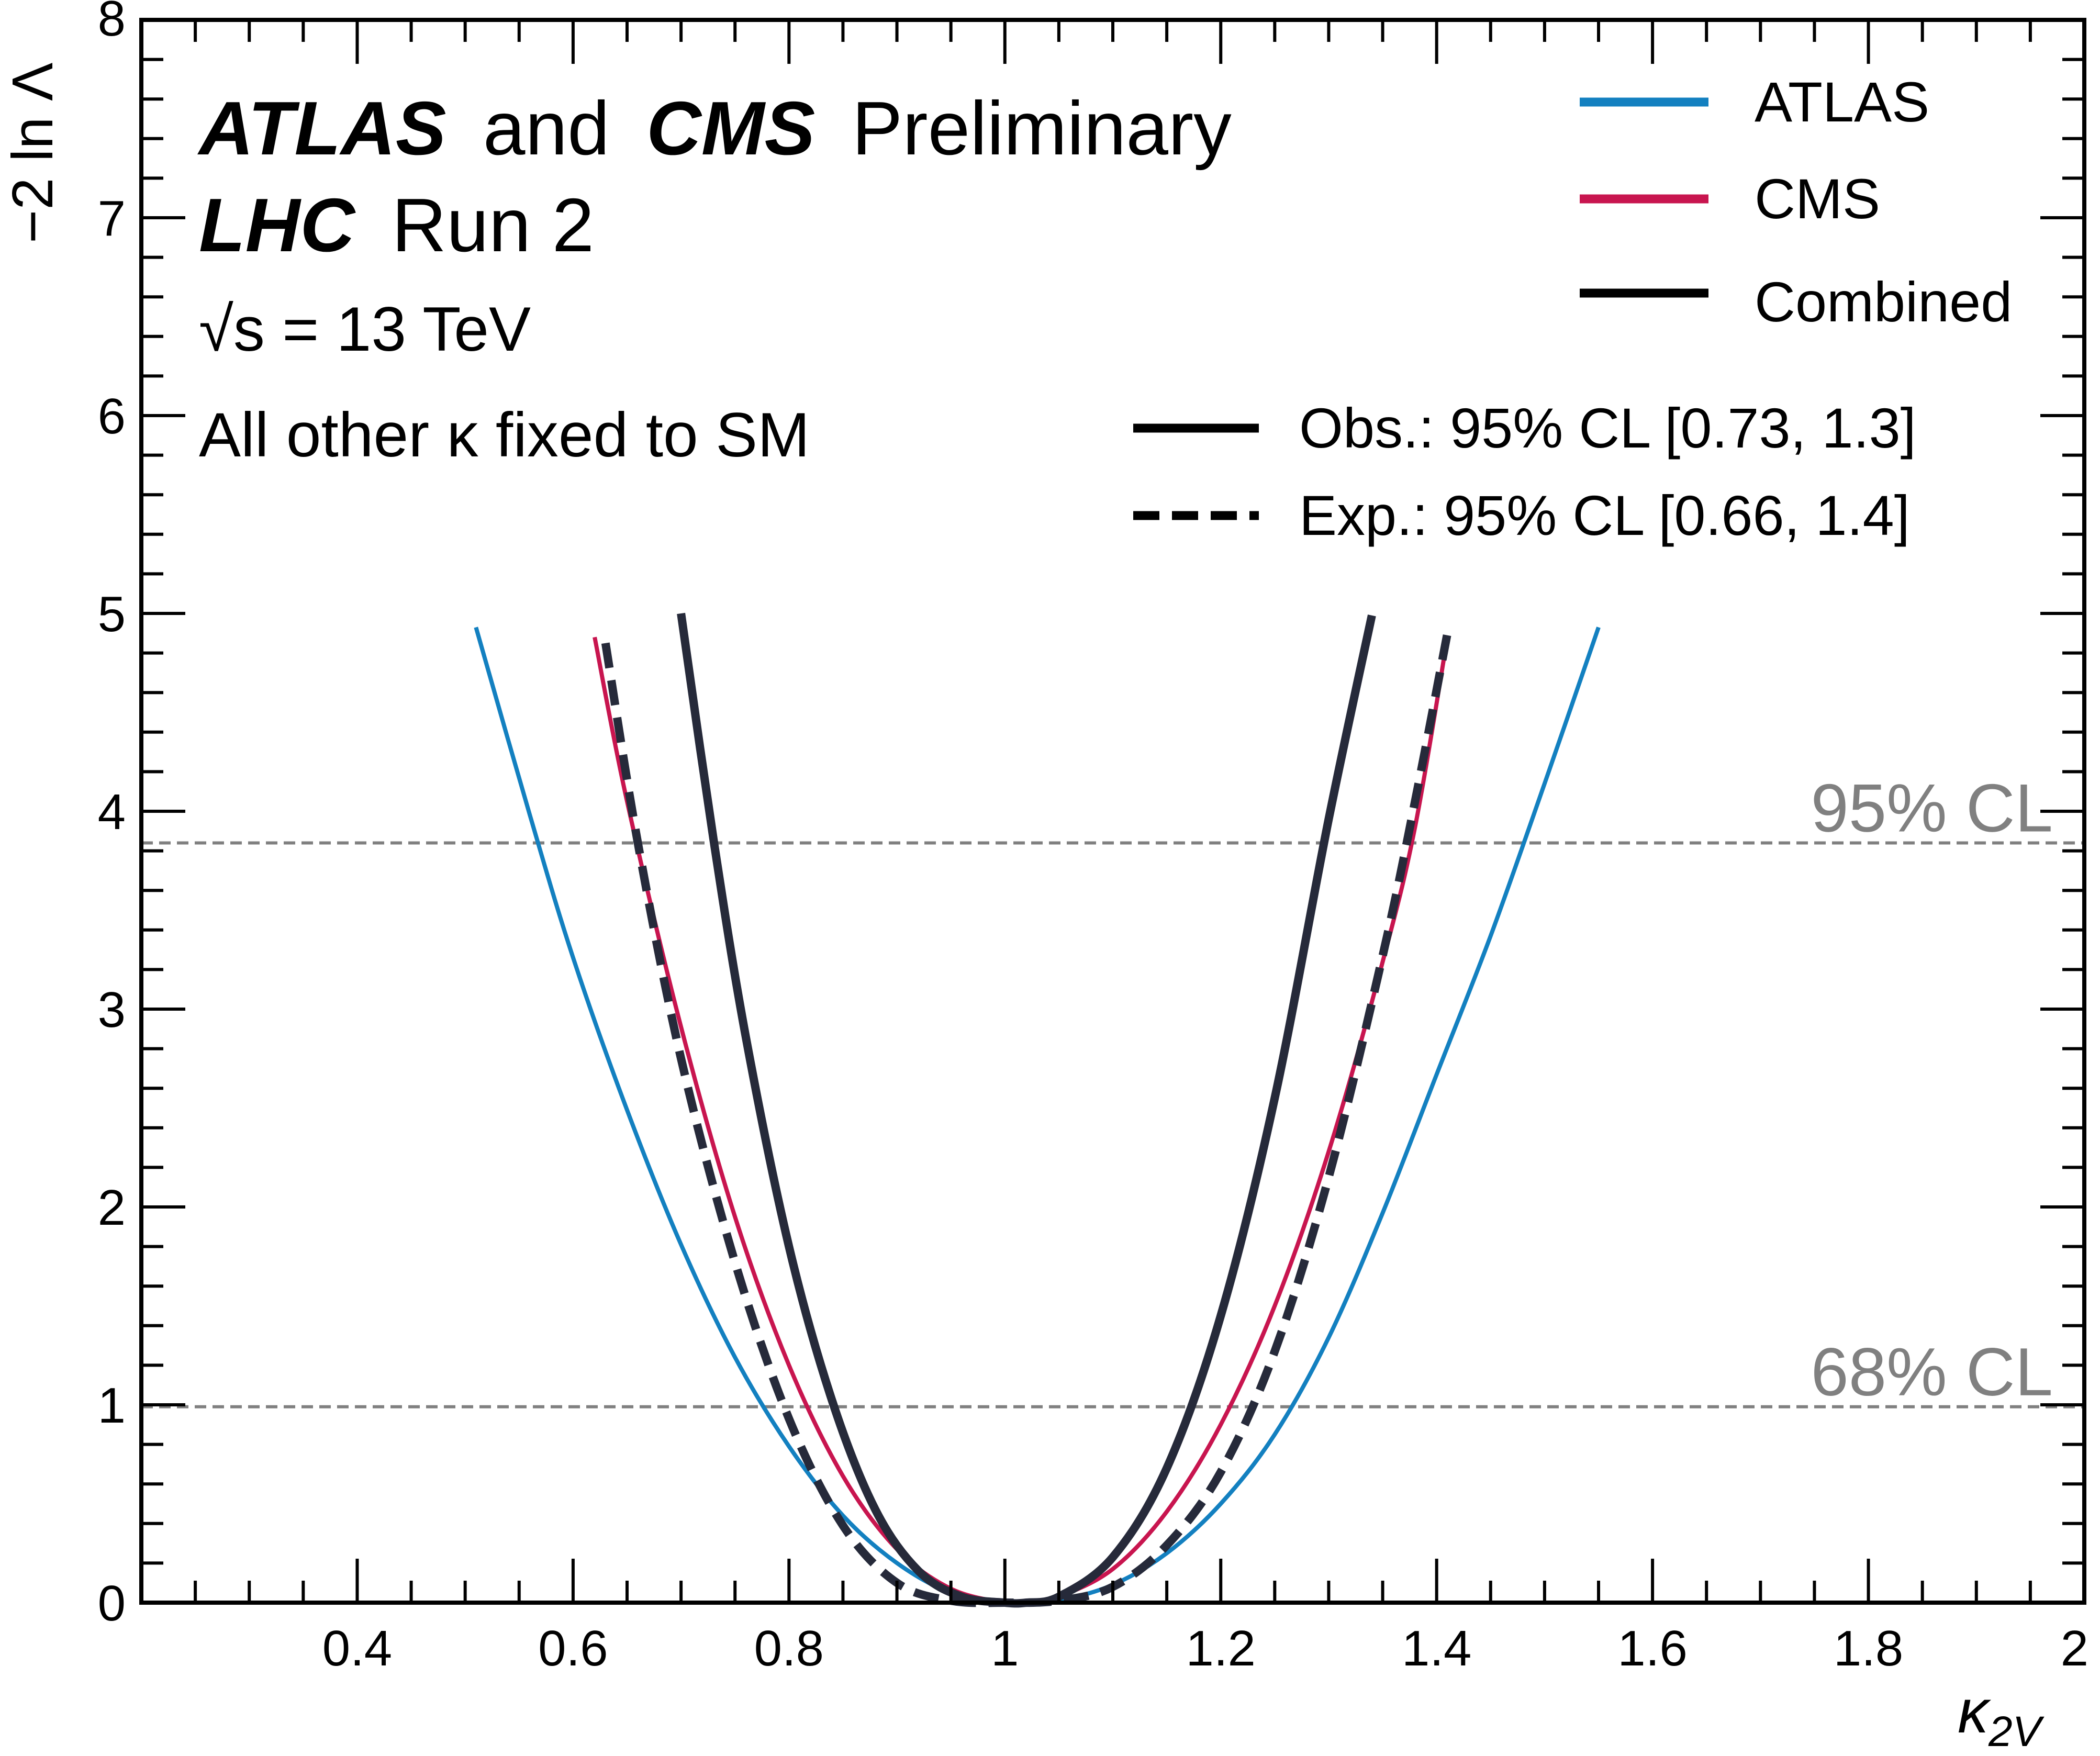 This screenshot has height=1756, width=2100. What do you see at coordinates (2074, 1648) in the screenshot?
I see `x-tick-label: 2` at bounding box center [2074, 1648].